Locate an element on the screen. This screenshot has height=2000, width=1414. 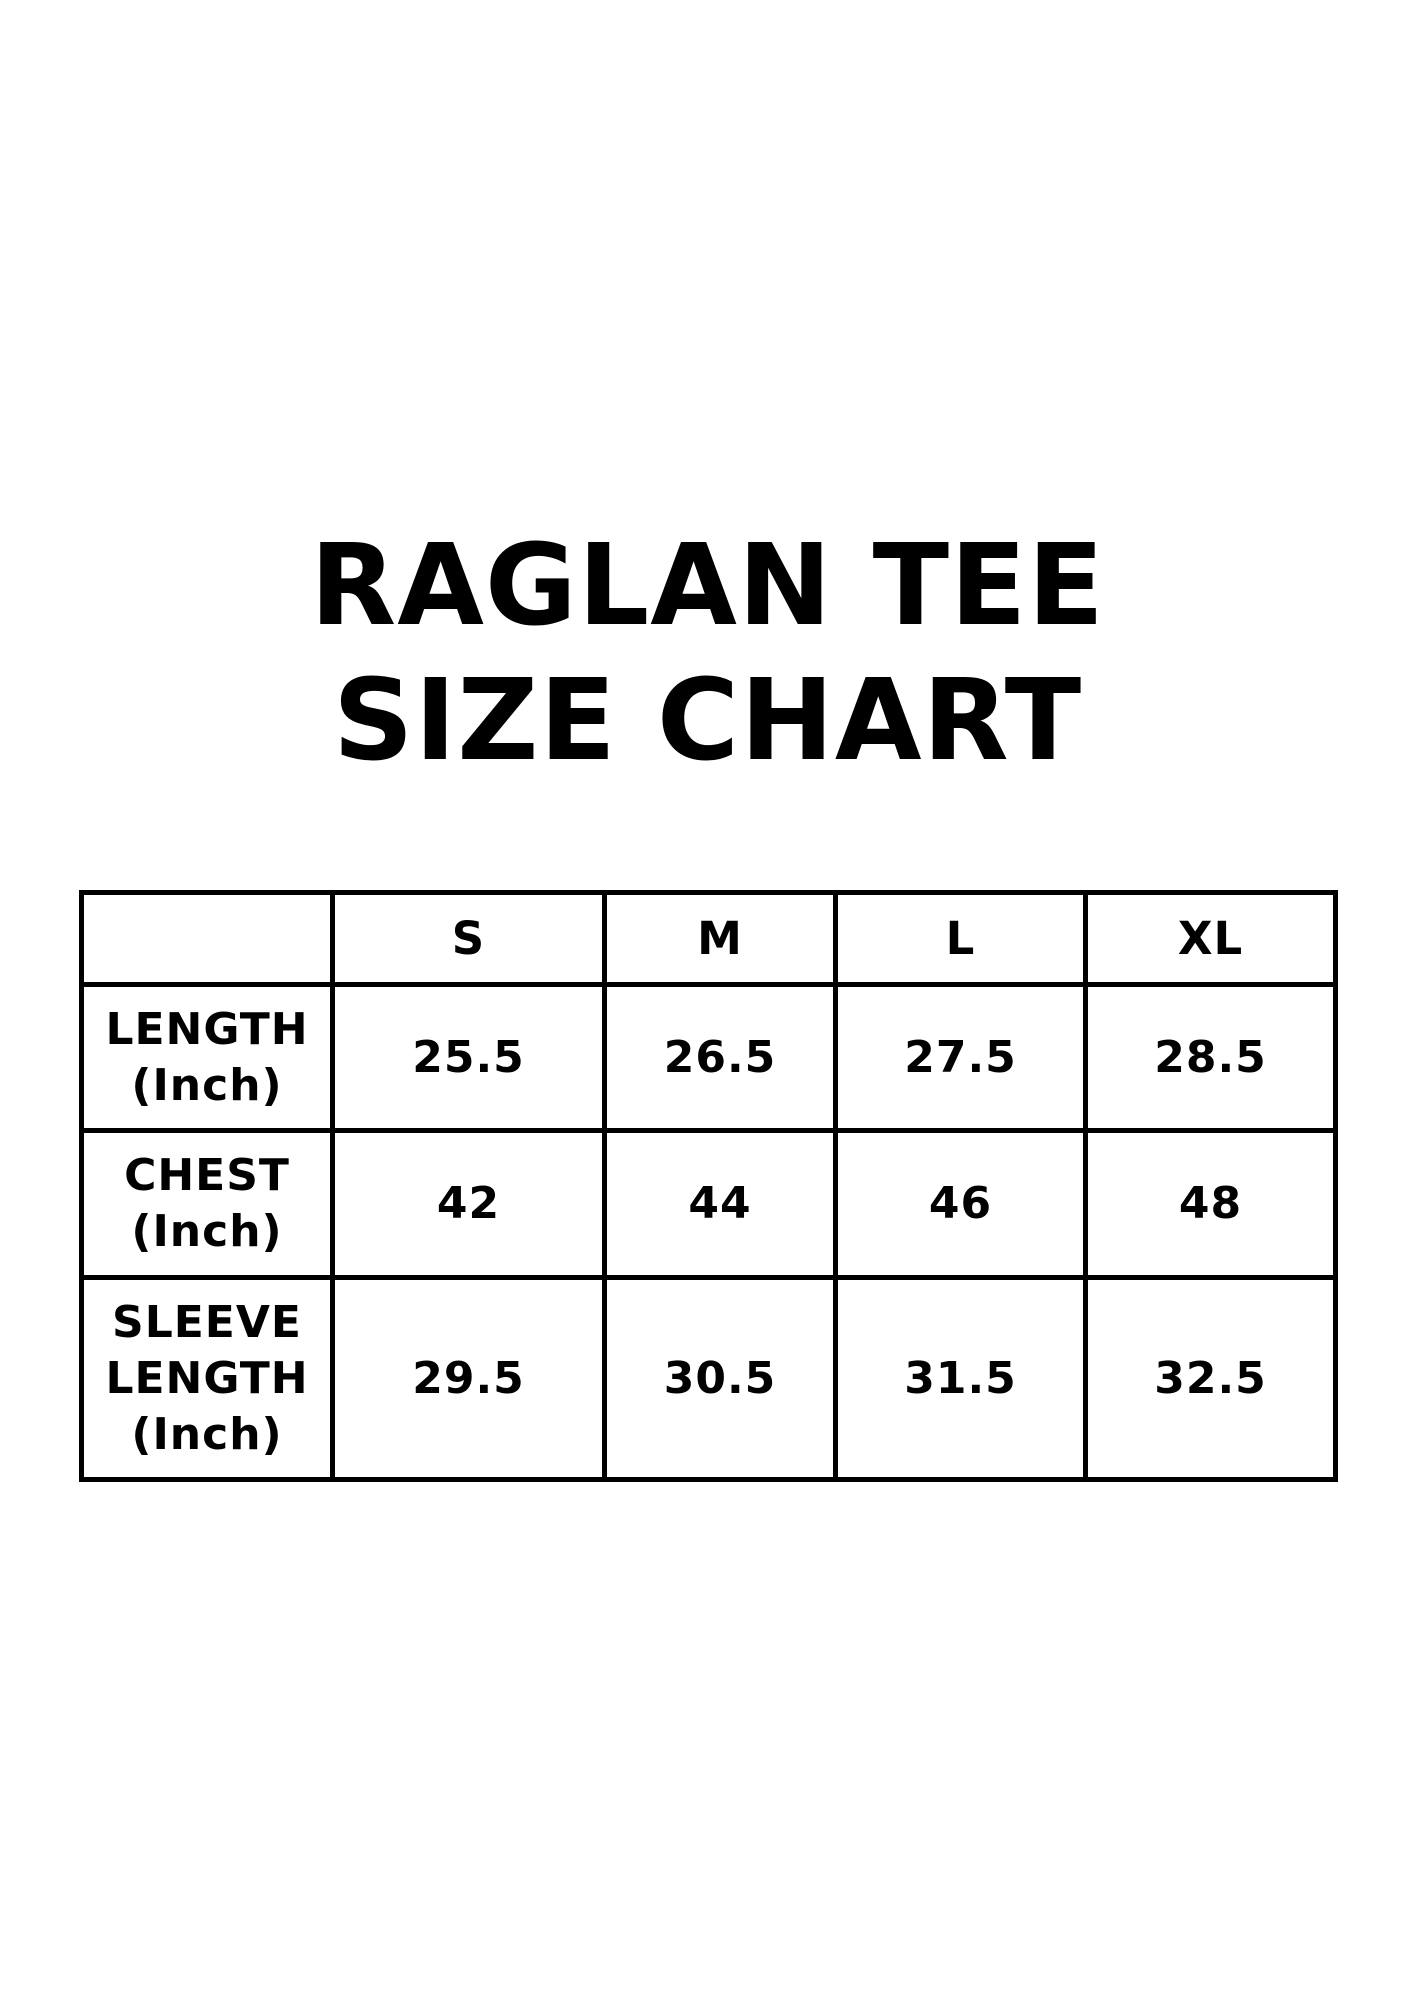
sleeve-length-value-xl: 32.5 is located at coordinates (1210, 1378).